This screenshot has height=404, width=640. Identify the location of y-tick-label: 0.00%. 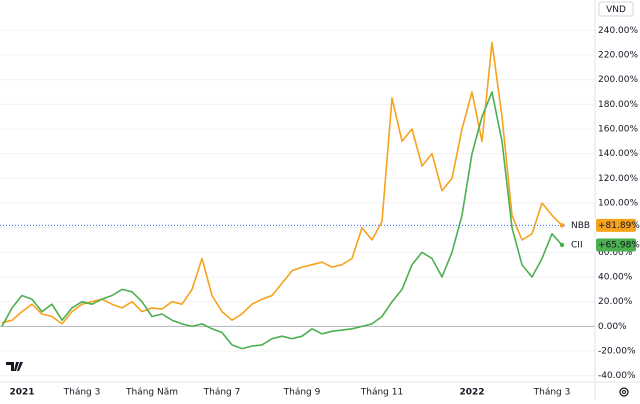
(612, 327).